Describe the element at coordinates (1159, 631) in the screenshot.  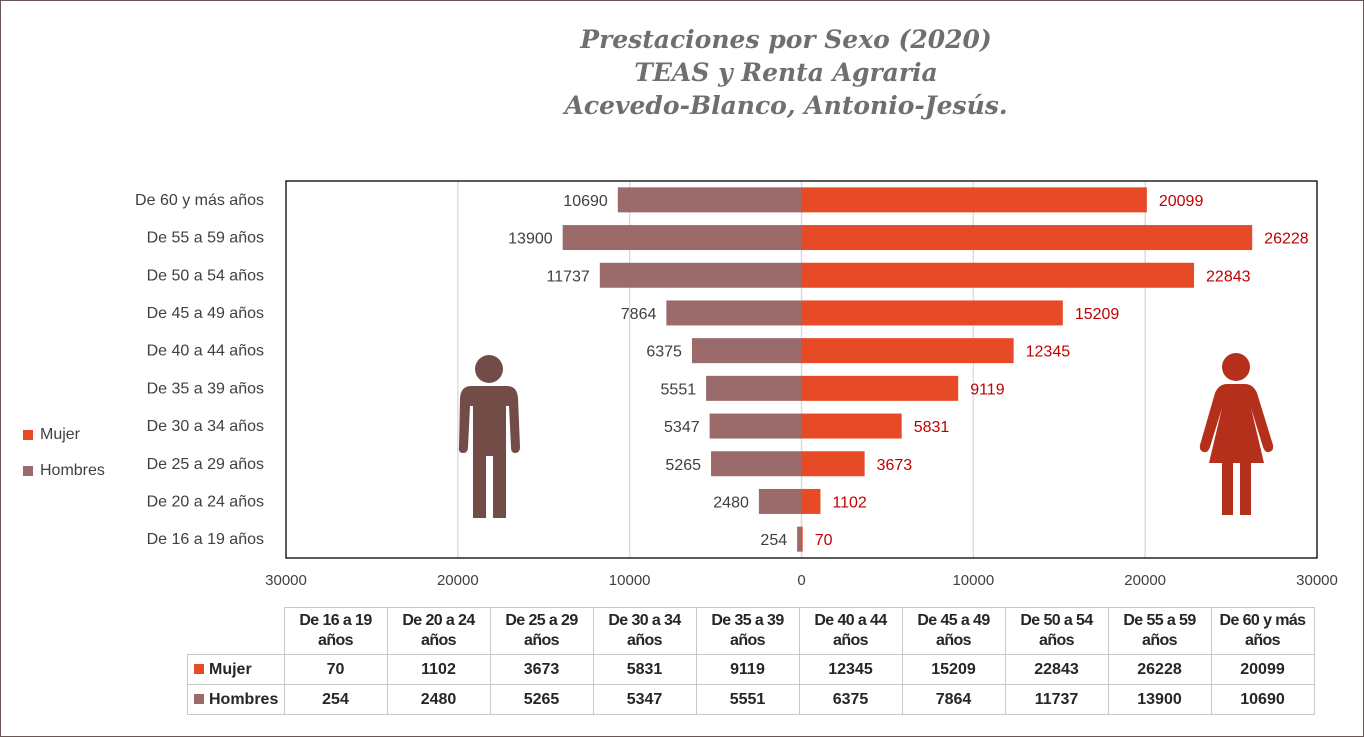
I see `data-table-header: De 55 a 59 años` at that location.